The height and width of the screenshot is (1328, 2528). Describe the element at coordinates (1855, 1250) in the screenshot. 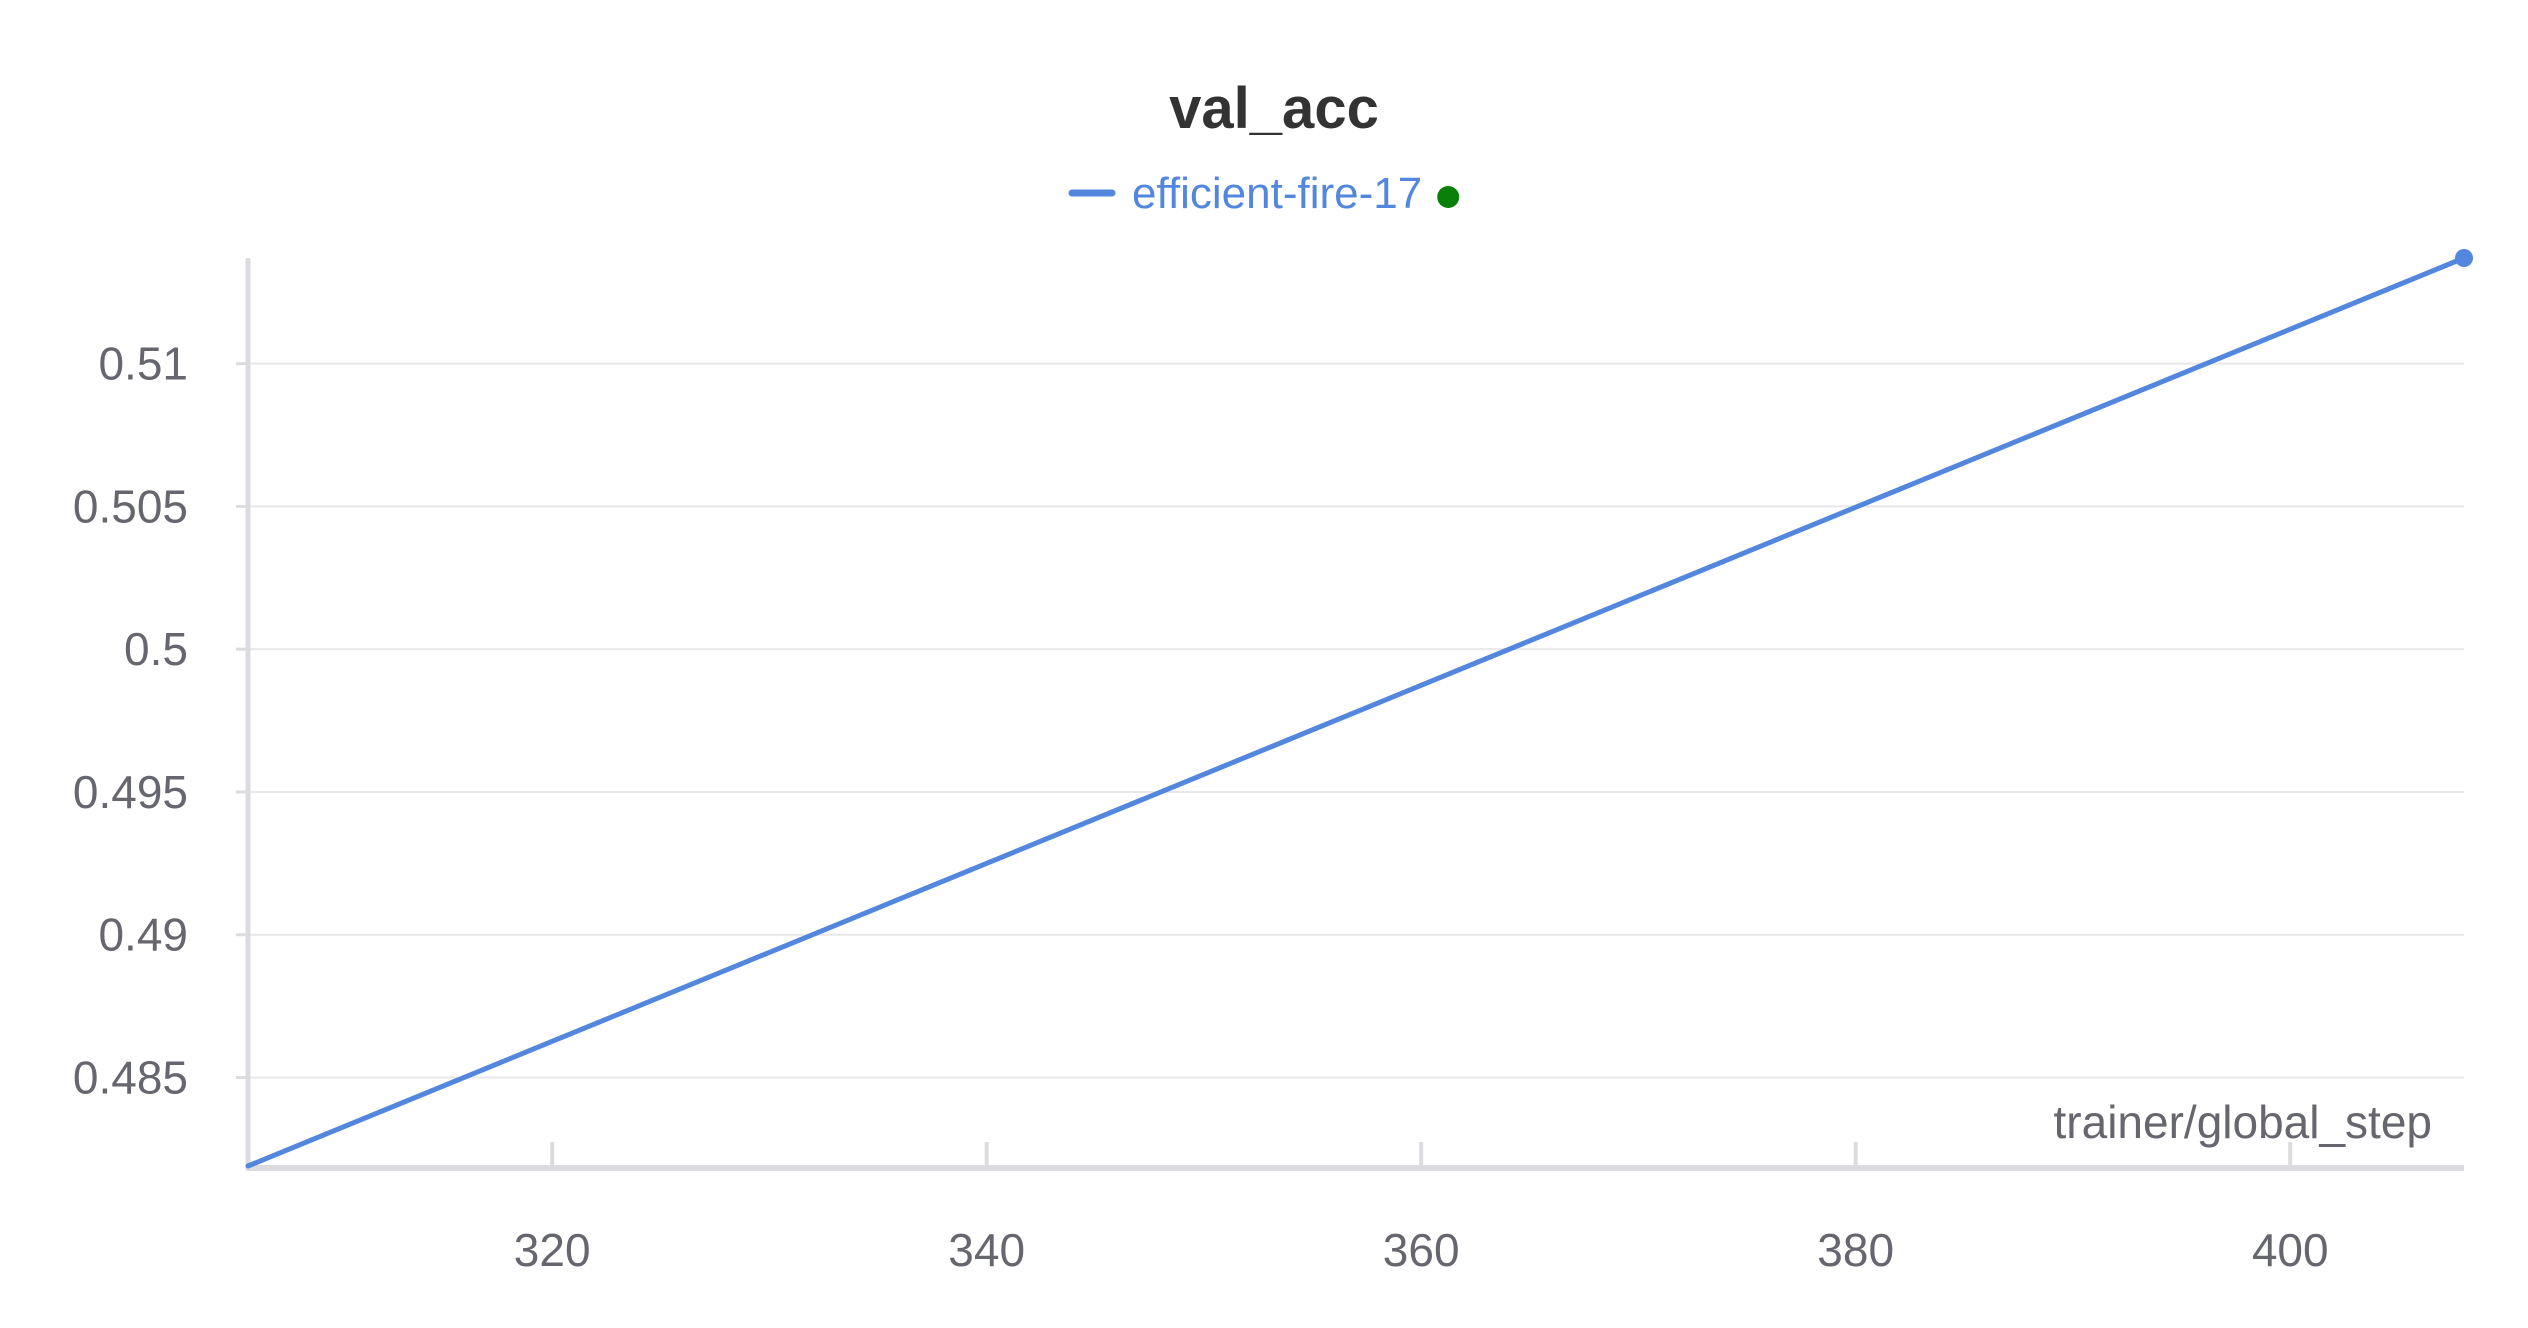

I see `x-tick-label: 380` at that location.